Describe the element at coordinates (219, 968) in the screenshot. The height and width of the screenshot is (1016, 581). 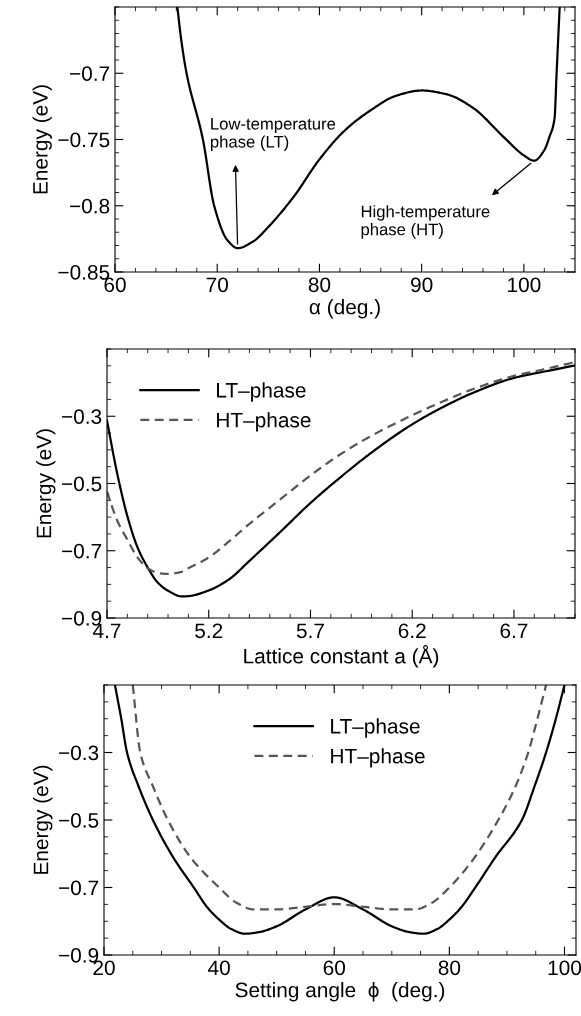
I see `x-tick-label: 40` at that location.